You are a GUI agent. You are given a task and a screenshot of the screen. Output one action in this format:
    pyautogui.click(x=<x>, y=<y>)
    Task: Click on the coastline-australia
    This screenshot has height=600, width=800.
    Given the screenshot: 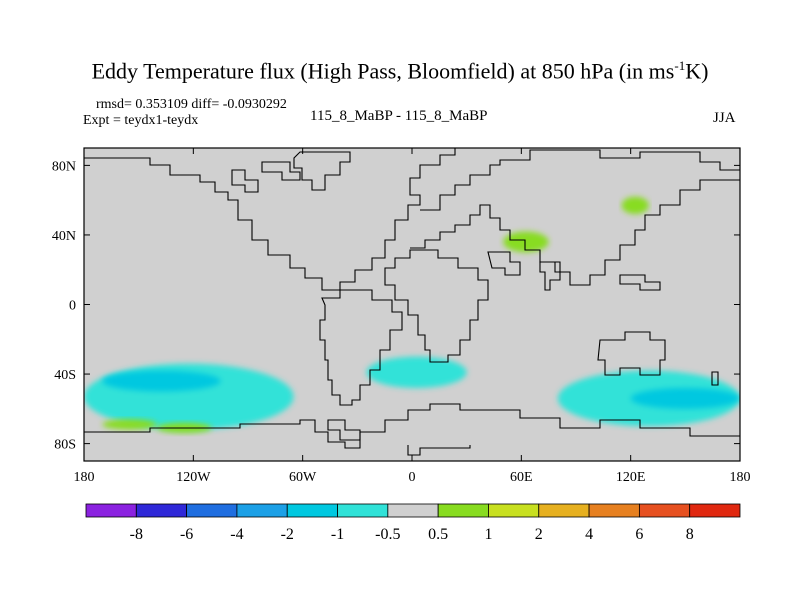 What is the action you would take?
    pyautogui.click(x=631, y=353)
    